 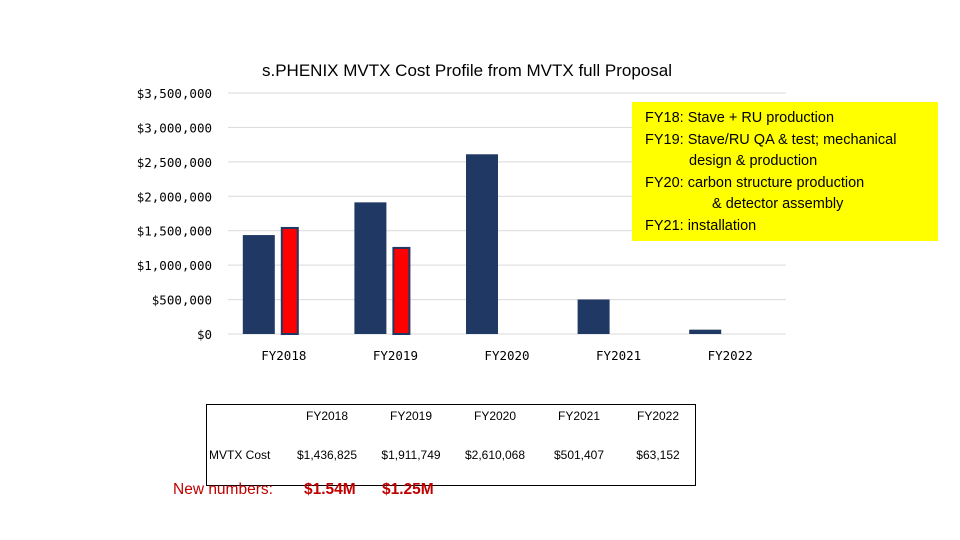 What do you see at coordinates (705, 331) in the screenshot?
I see `bar-mvtx-cost-fy2022` at bounding box center [705, 331].